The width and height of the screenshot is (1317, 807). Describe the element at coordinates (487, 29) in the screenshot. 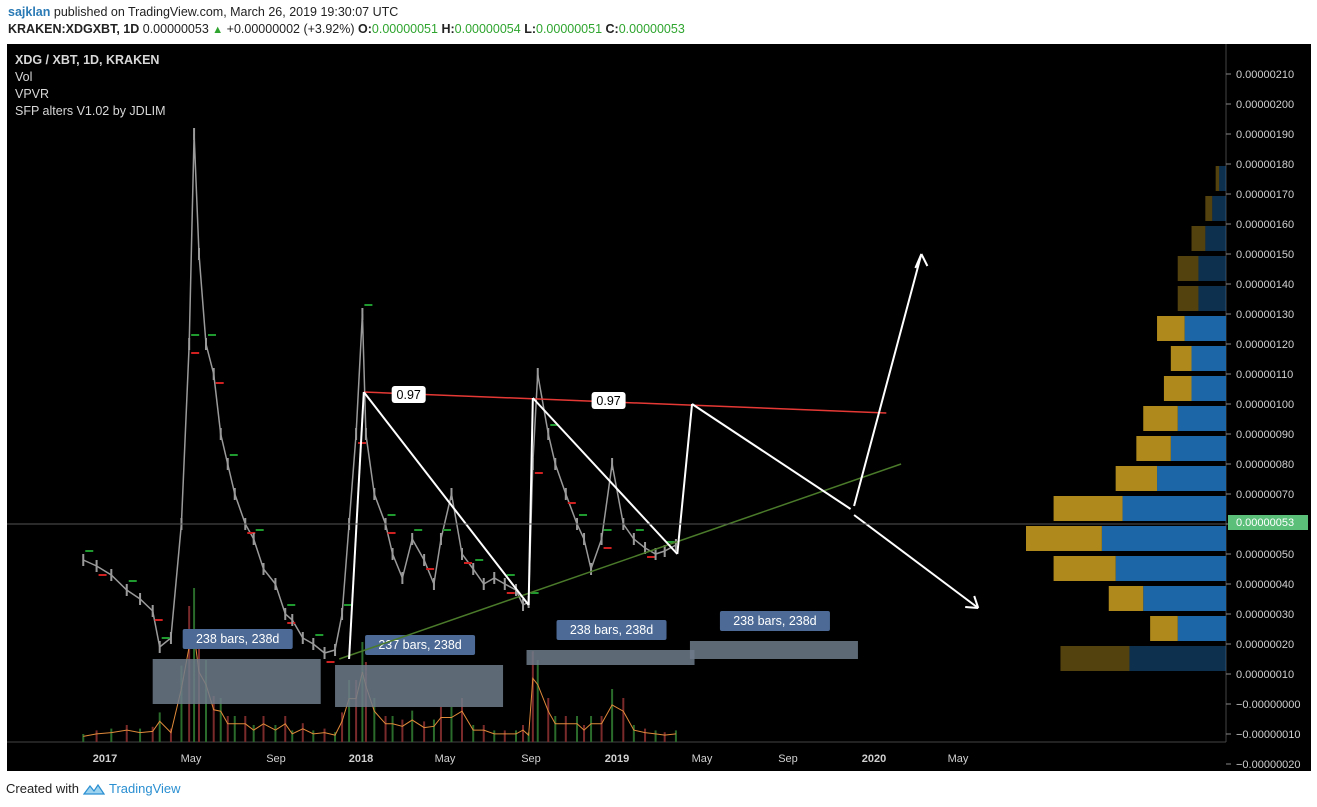

I see `high-value: 0.00000054` at that location.